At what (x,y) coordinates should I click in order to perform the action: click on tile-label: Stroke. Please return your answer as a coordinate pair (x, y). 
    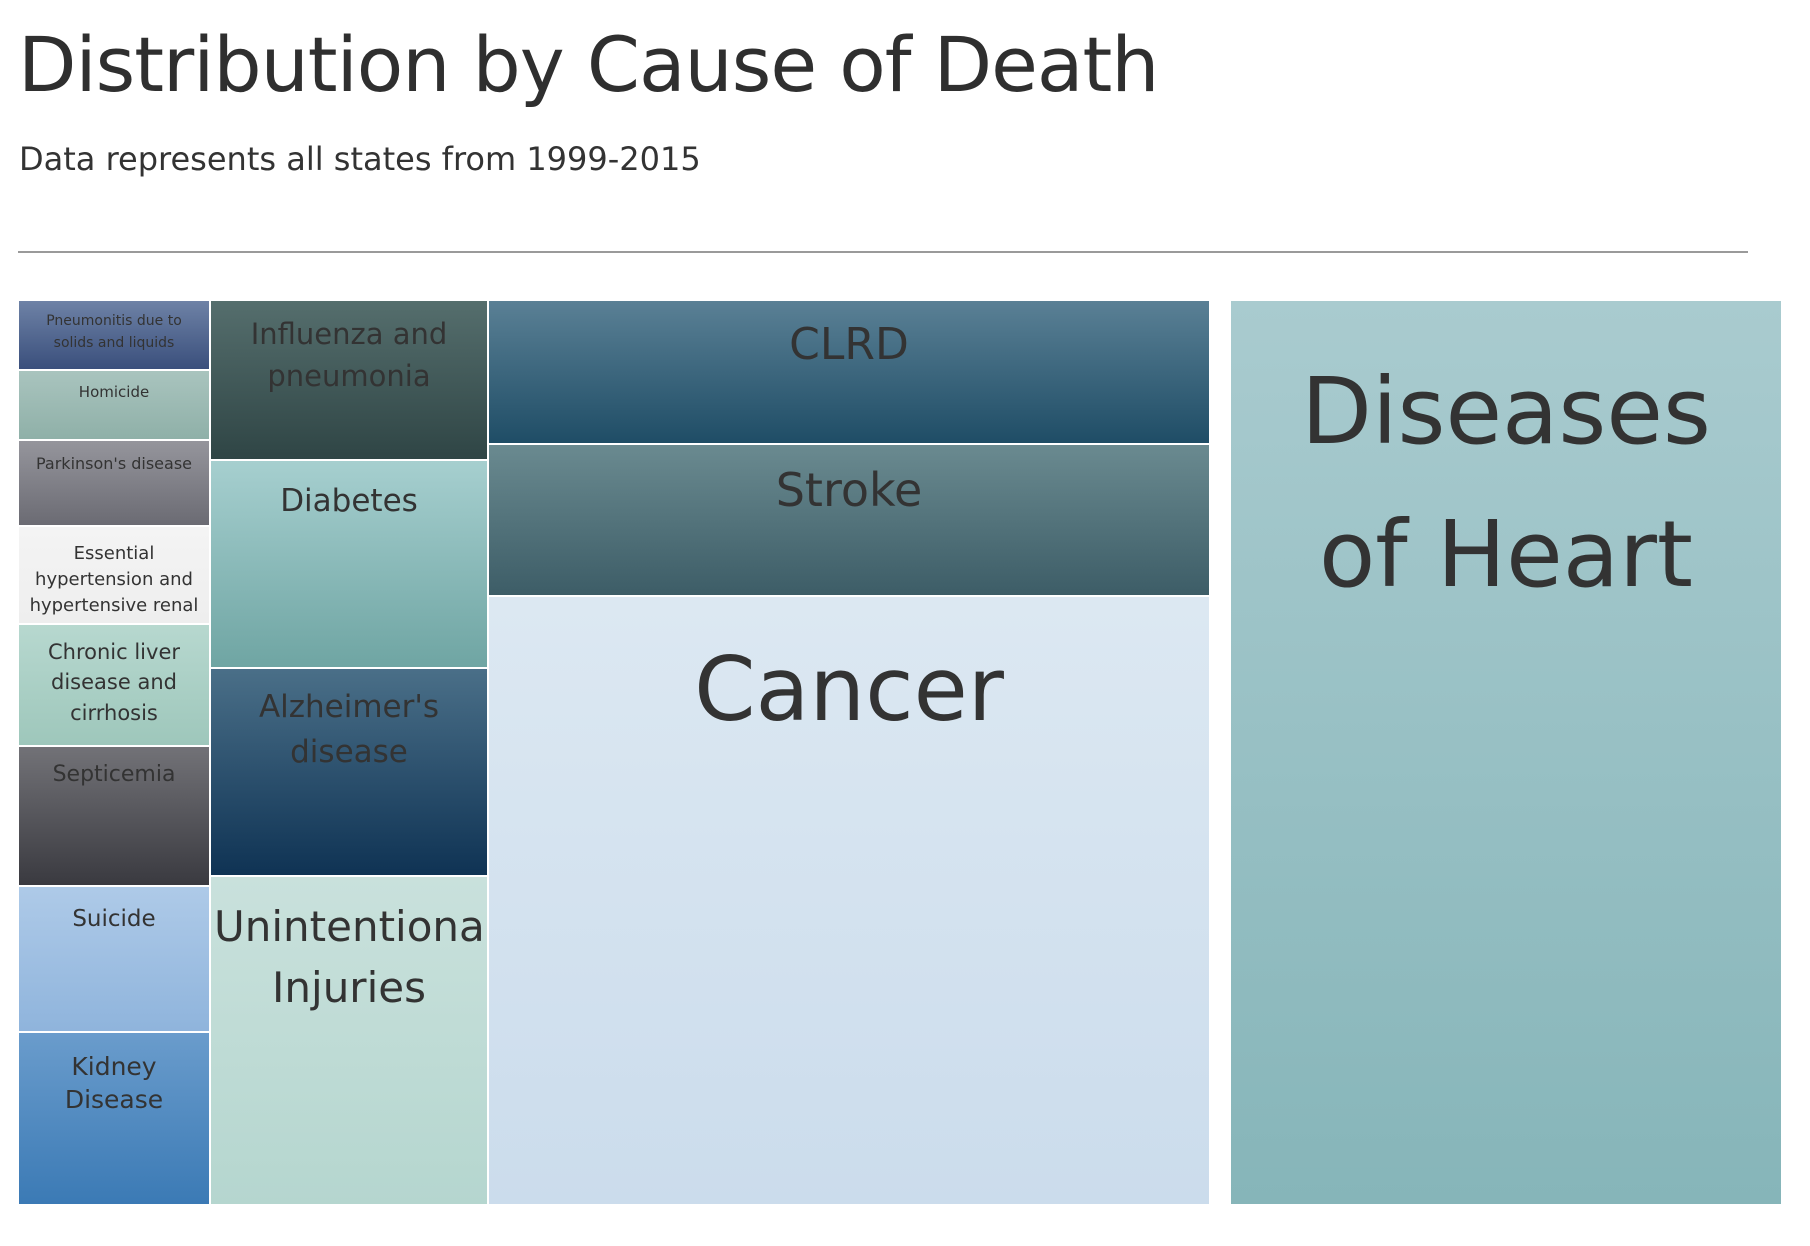
    Looking at the image, I should click on (849, 490).